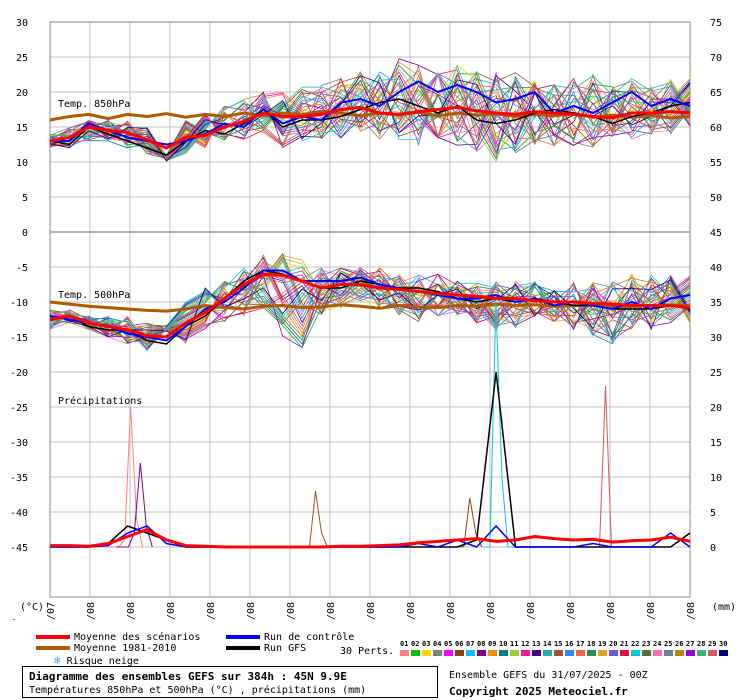 This screenshot has width=740, height=700. What do you see at coordinates (57, 660) in the screenshot?
I see `snowflake-icon: ❄` at bounding box center [57, 660].